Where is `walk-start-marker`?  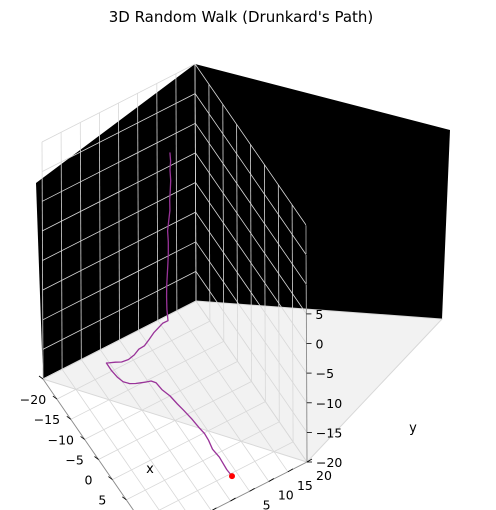
walk-start-marker is located at coordinates (232, 476).